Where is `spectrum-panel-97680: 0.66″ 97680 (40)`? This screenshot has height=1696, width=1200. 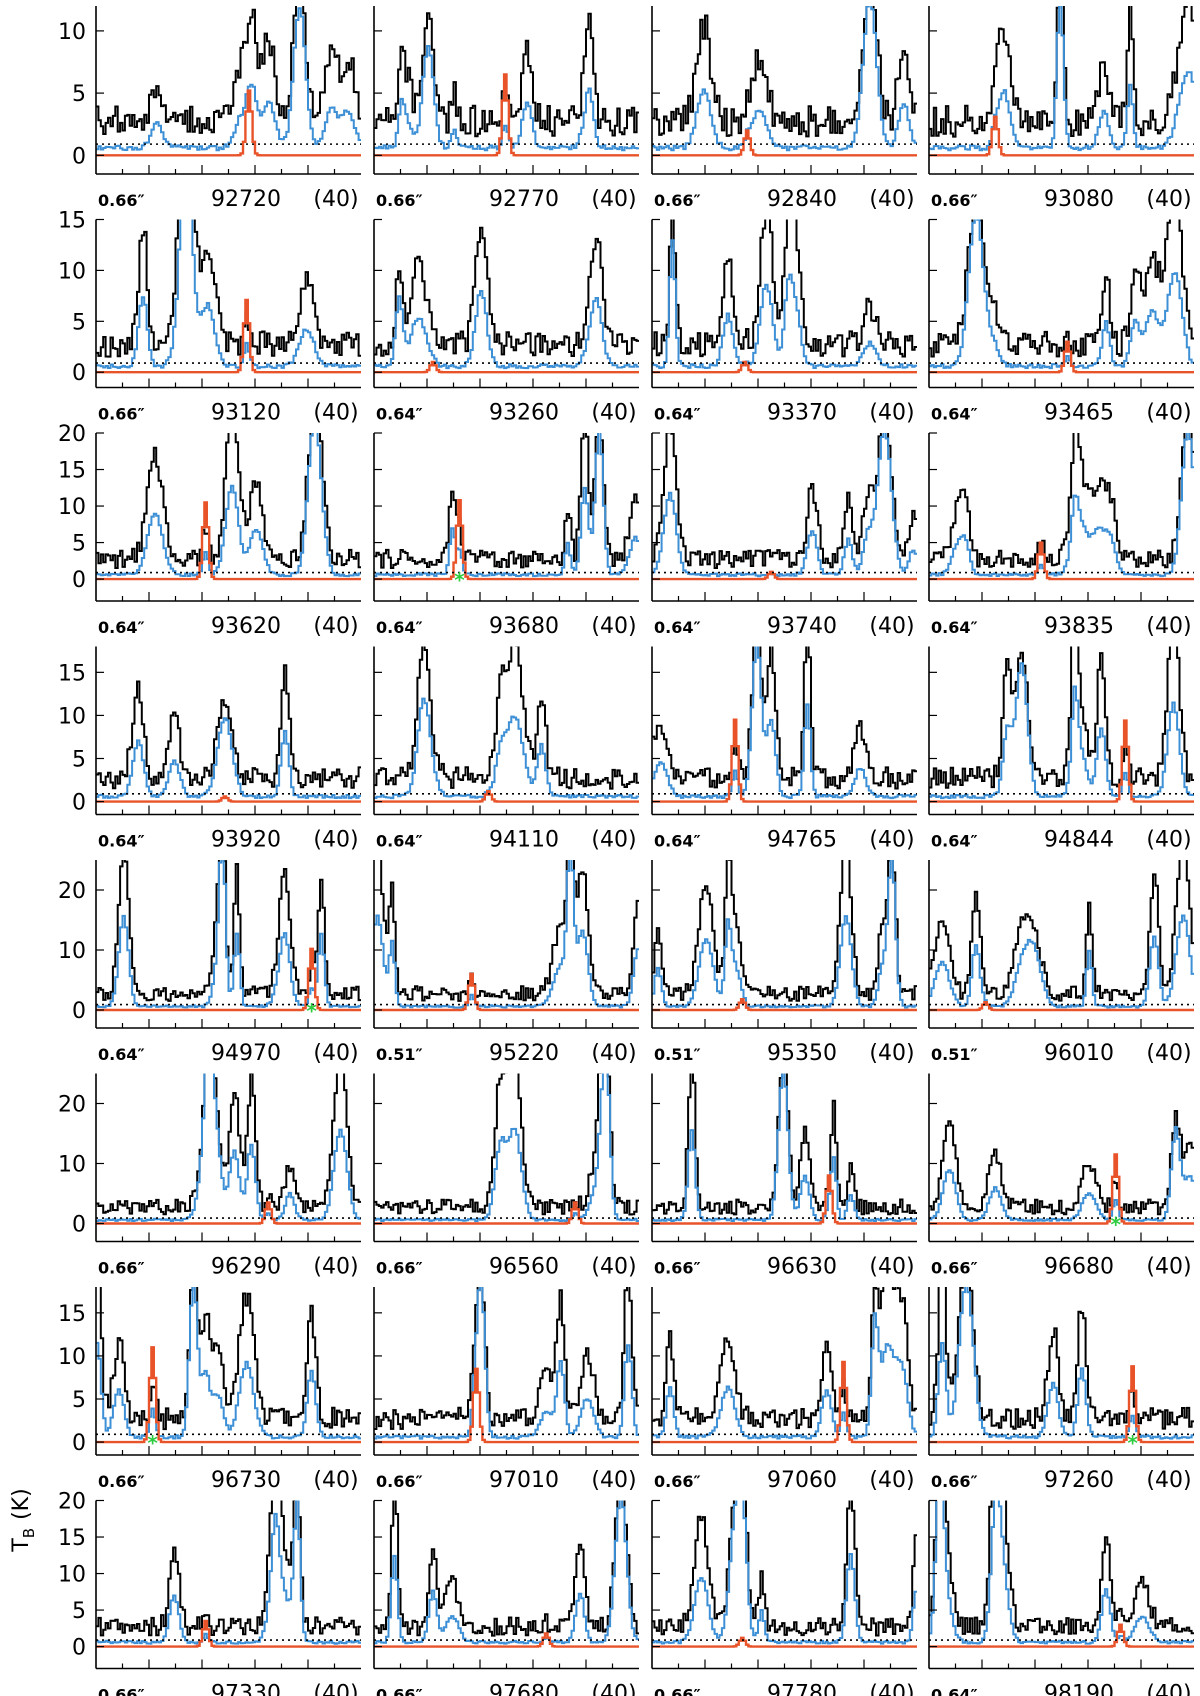
spectrum-panel-97680: 0.66″ 97680 (40) is located at coordinates (506, 1597).